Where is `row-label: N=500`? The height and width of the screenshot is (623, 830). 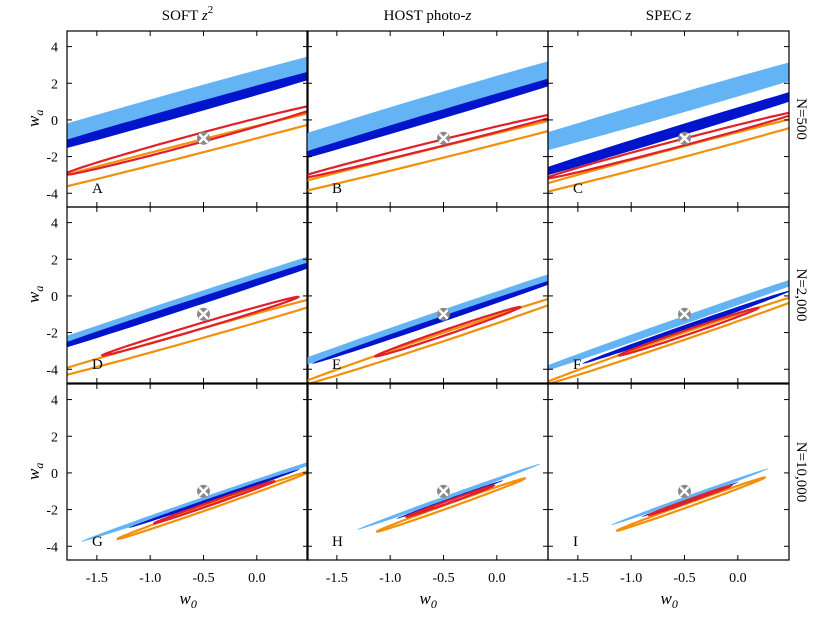 row-label: N=500 is located at coordinates (801, 119).